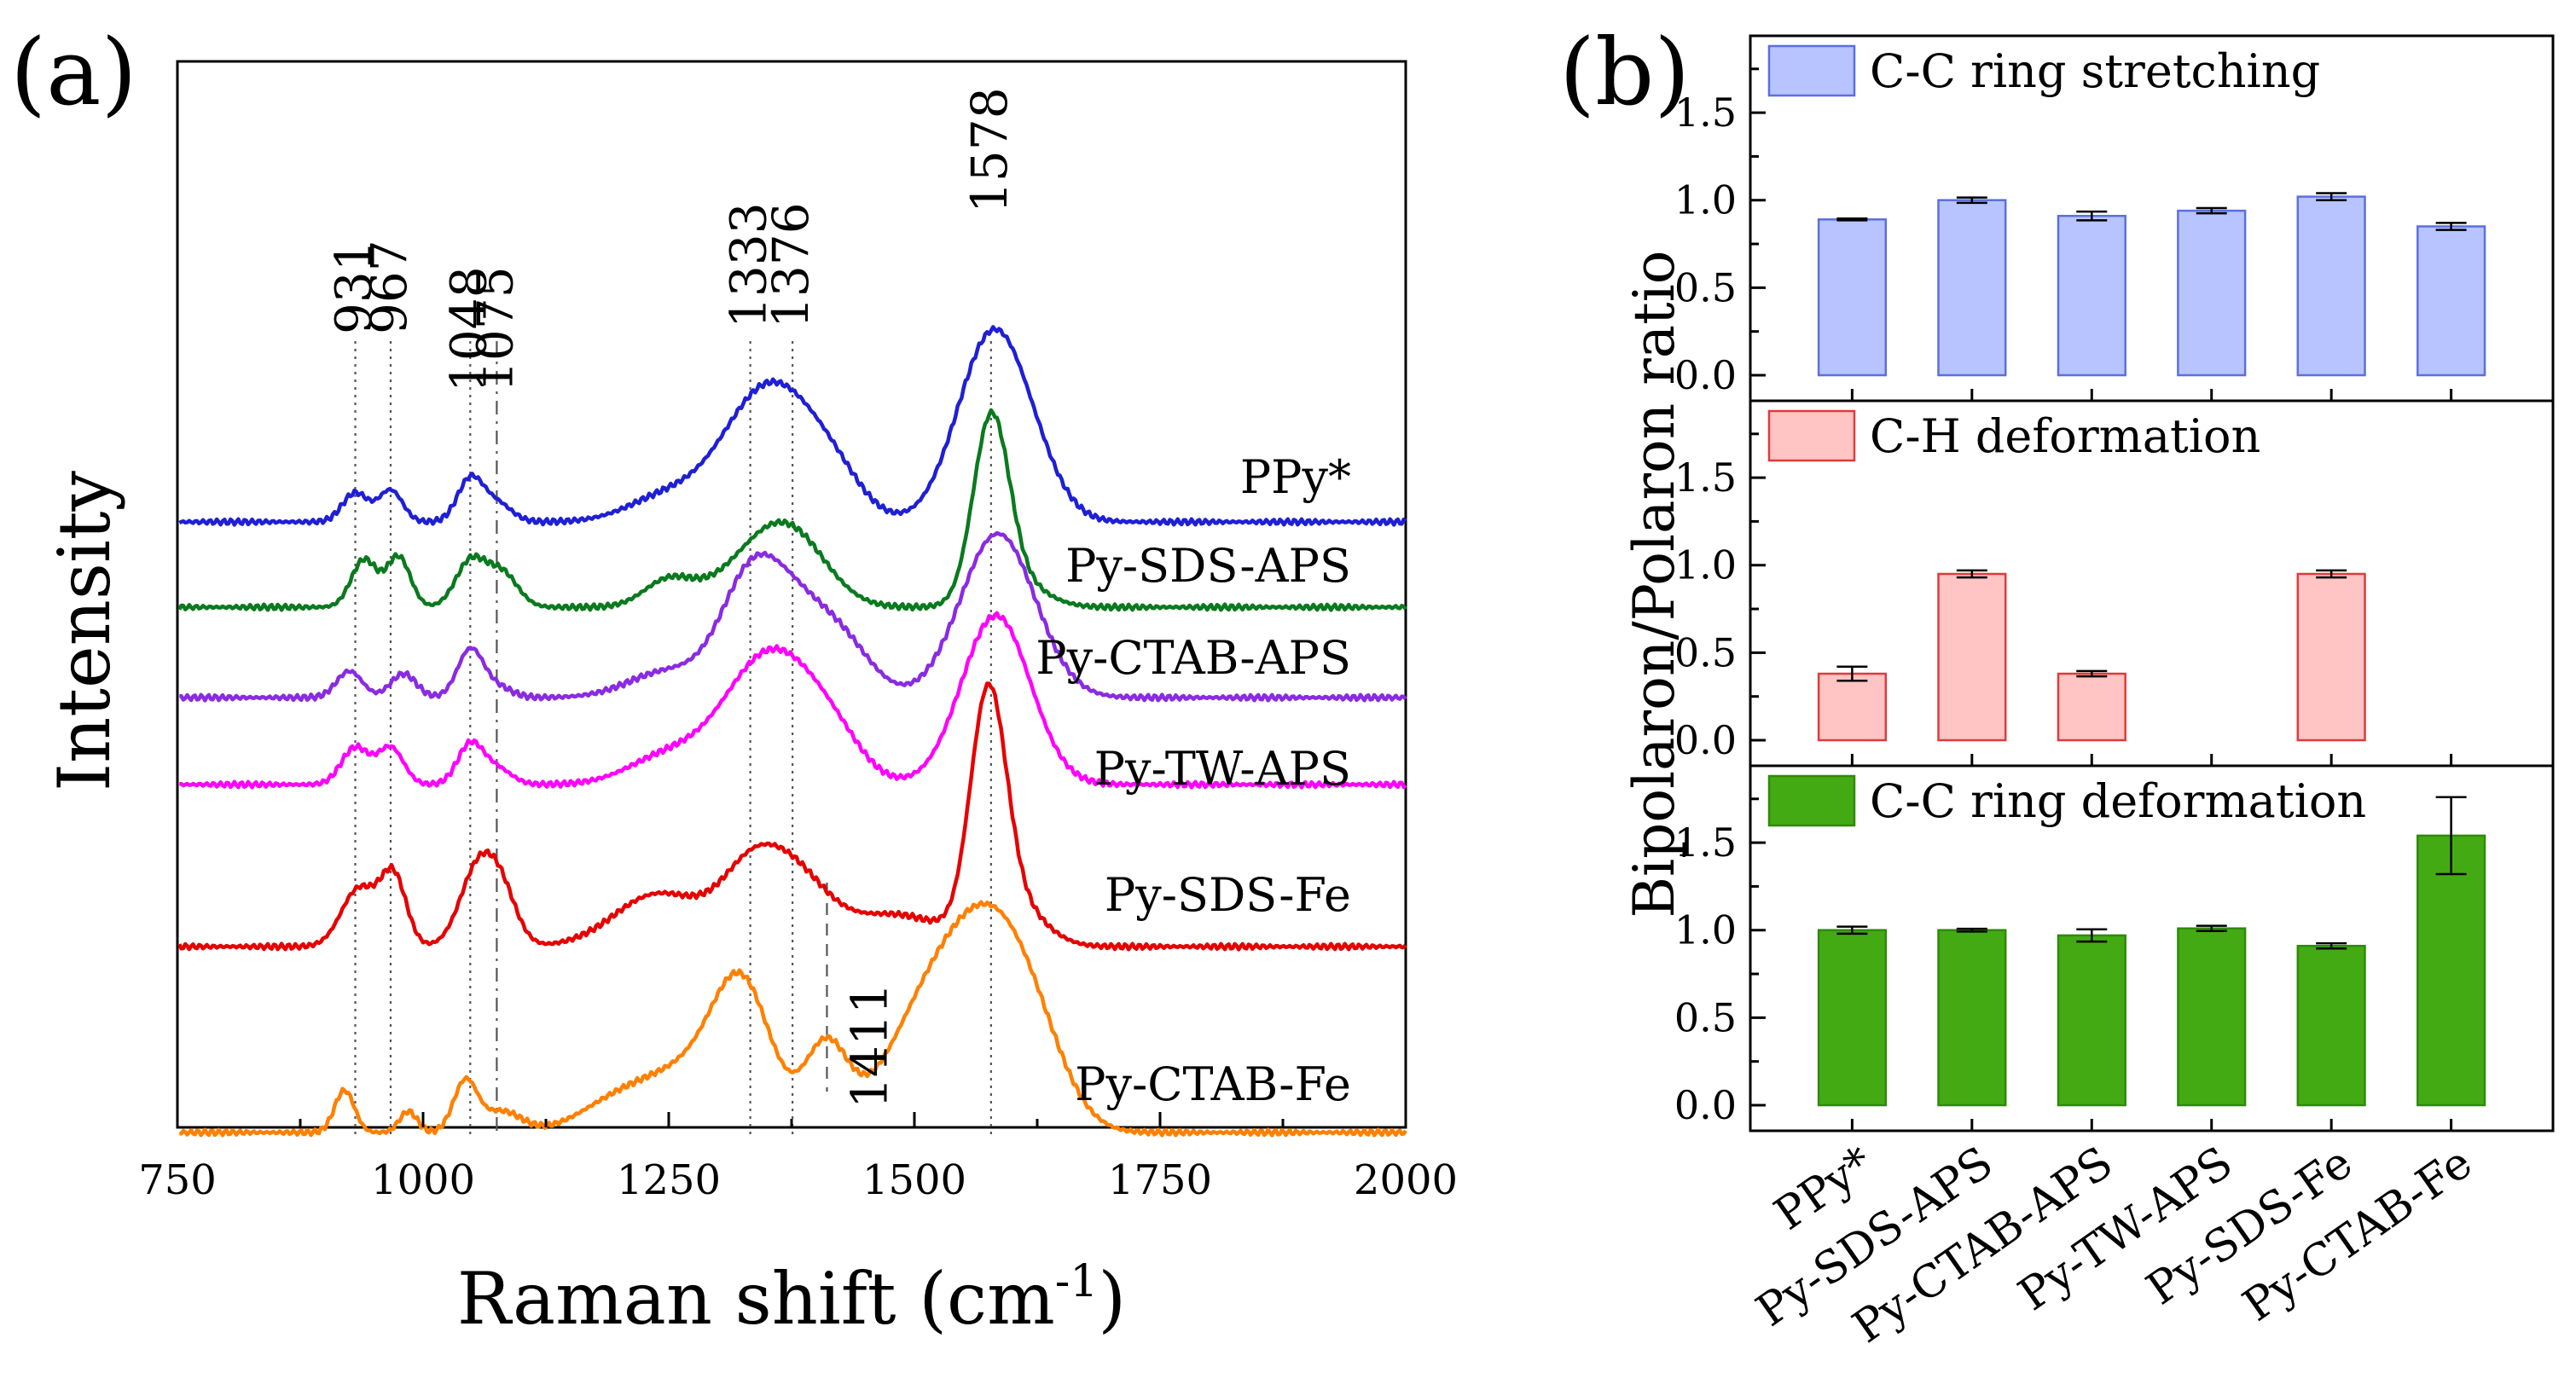 The width and height of the screenshot is (2576, 1396). What do you see at coordinates (1222, 769) in the screenshot?
I see `series-label: Py-TW-APS` at bounding box center [1222, 769].